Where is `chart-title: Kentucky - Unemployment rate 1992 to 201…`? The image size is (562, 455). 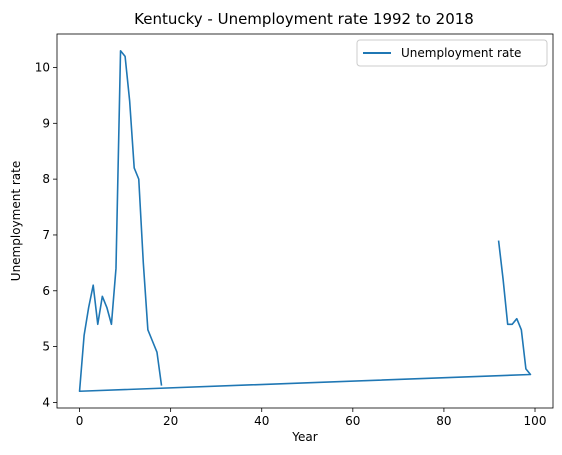
chart-title: Kentucky - Unemployment rate 1992 to 201… is located at coordinates (304, 19).